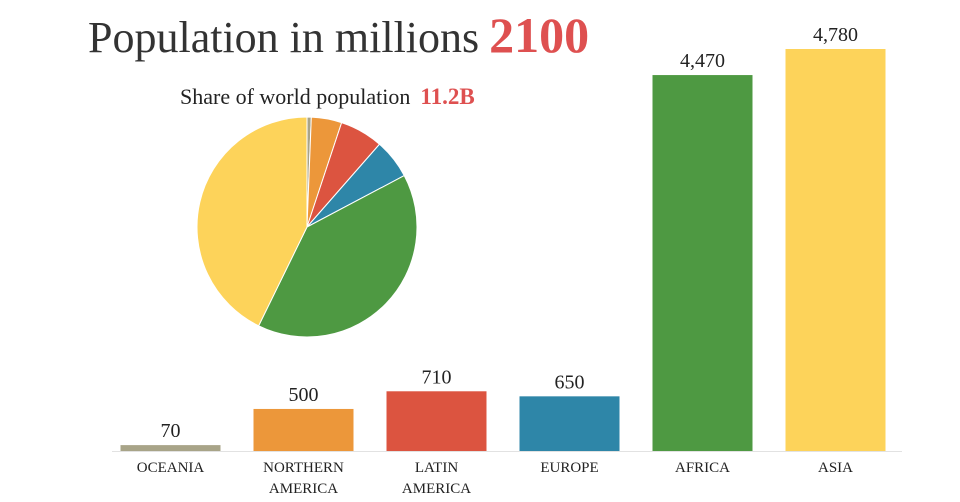 The width and height of the screenshot is (960, 502). Describe the element at coordinates (252, 221) in the screenshot. I see `pie-slice-asia` at that location.